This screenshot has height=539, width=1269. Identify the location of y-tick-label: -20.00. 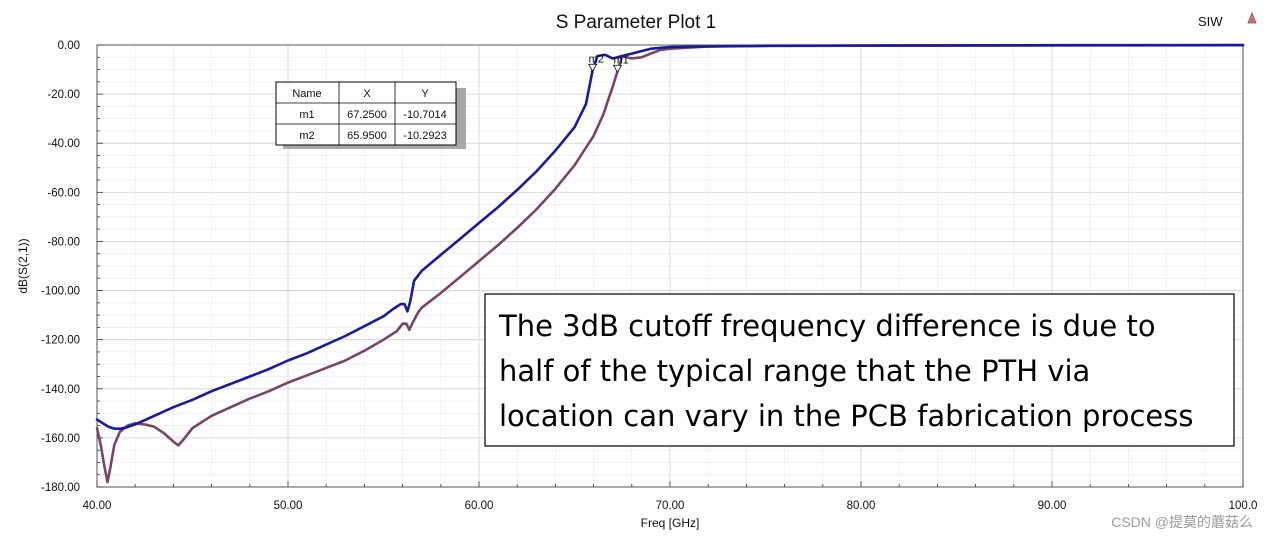
(63, 95).